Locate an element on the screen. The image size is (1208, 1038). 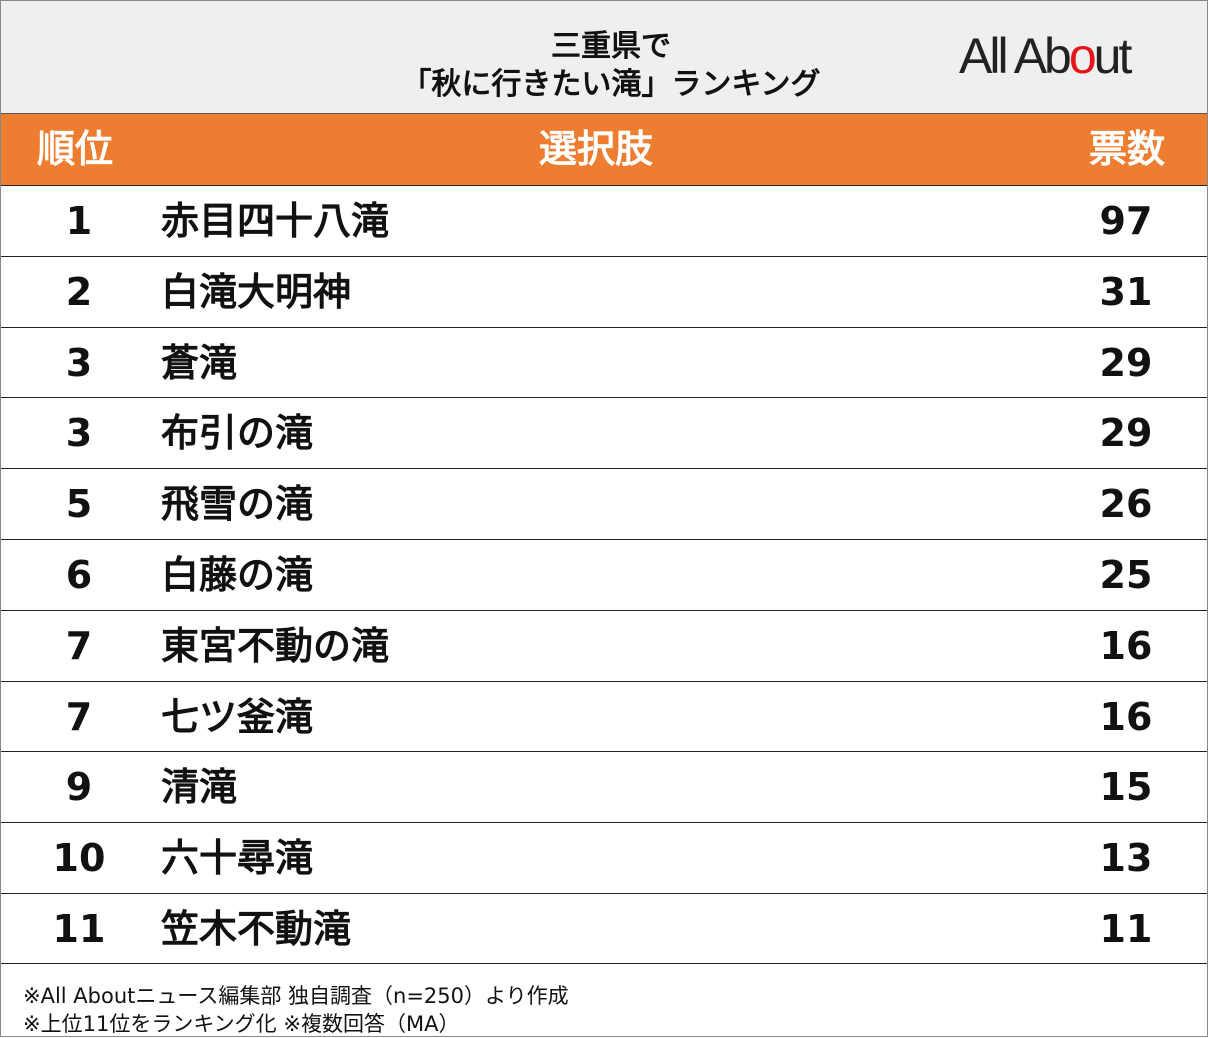
waterfall-name: 東宮不動の滝 is located at coordinates (275, 645).